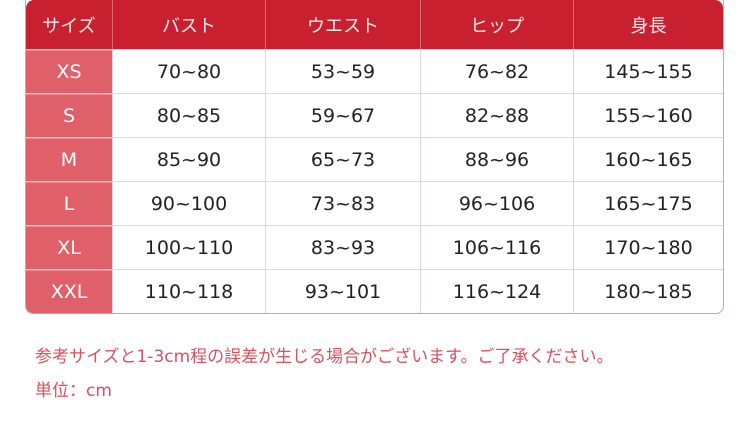  Describe the element at coordinates (188, 247) in the screenshot. I see `cell-bust: 100~110` at that location.